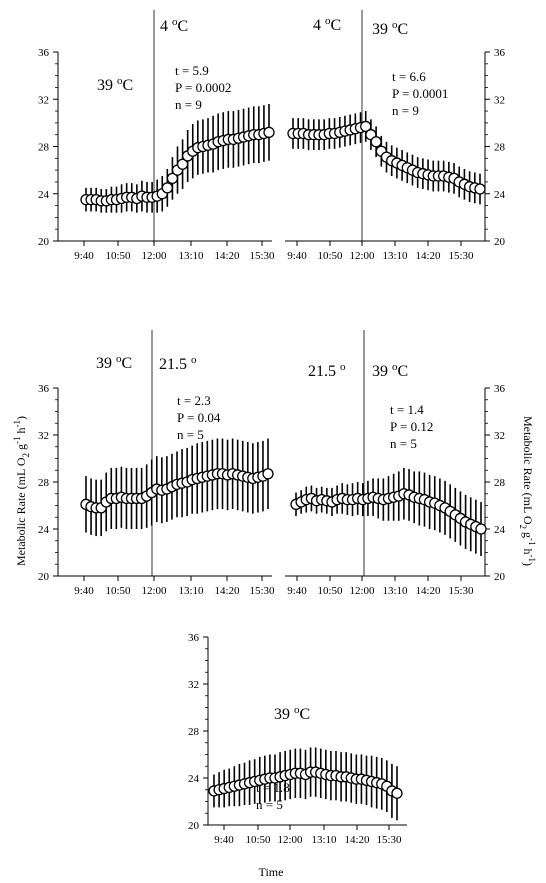  Describe the element at coordinates (420, 93) in the screenshot. I see `stat-label: P = 0.0001` at that location.